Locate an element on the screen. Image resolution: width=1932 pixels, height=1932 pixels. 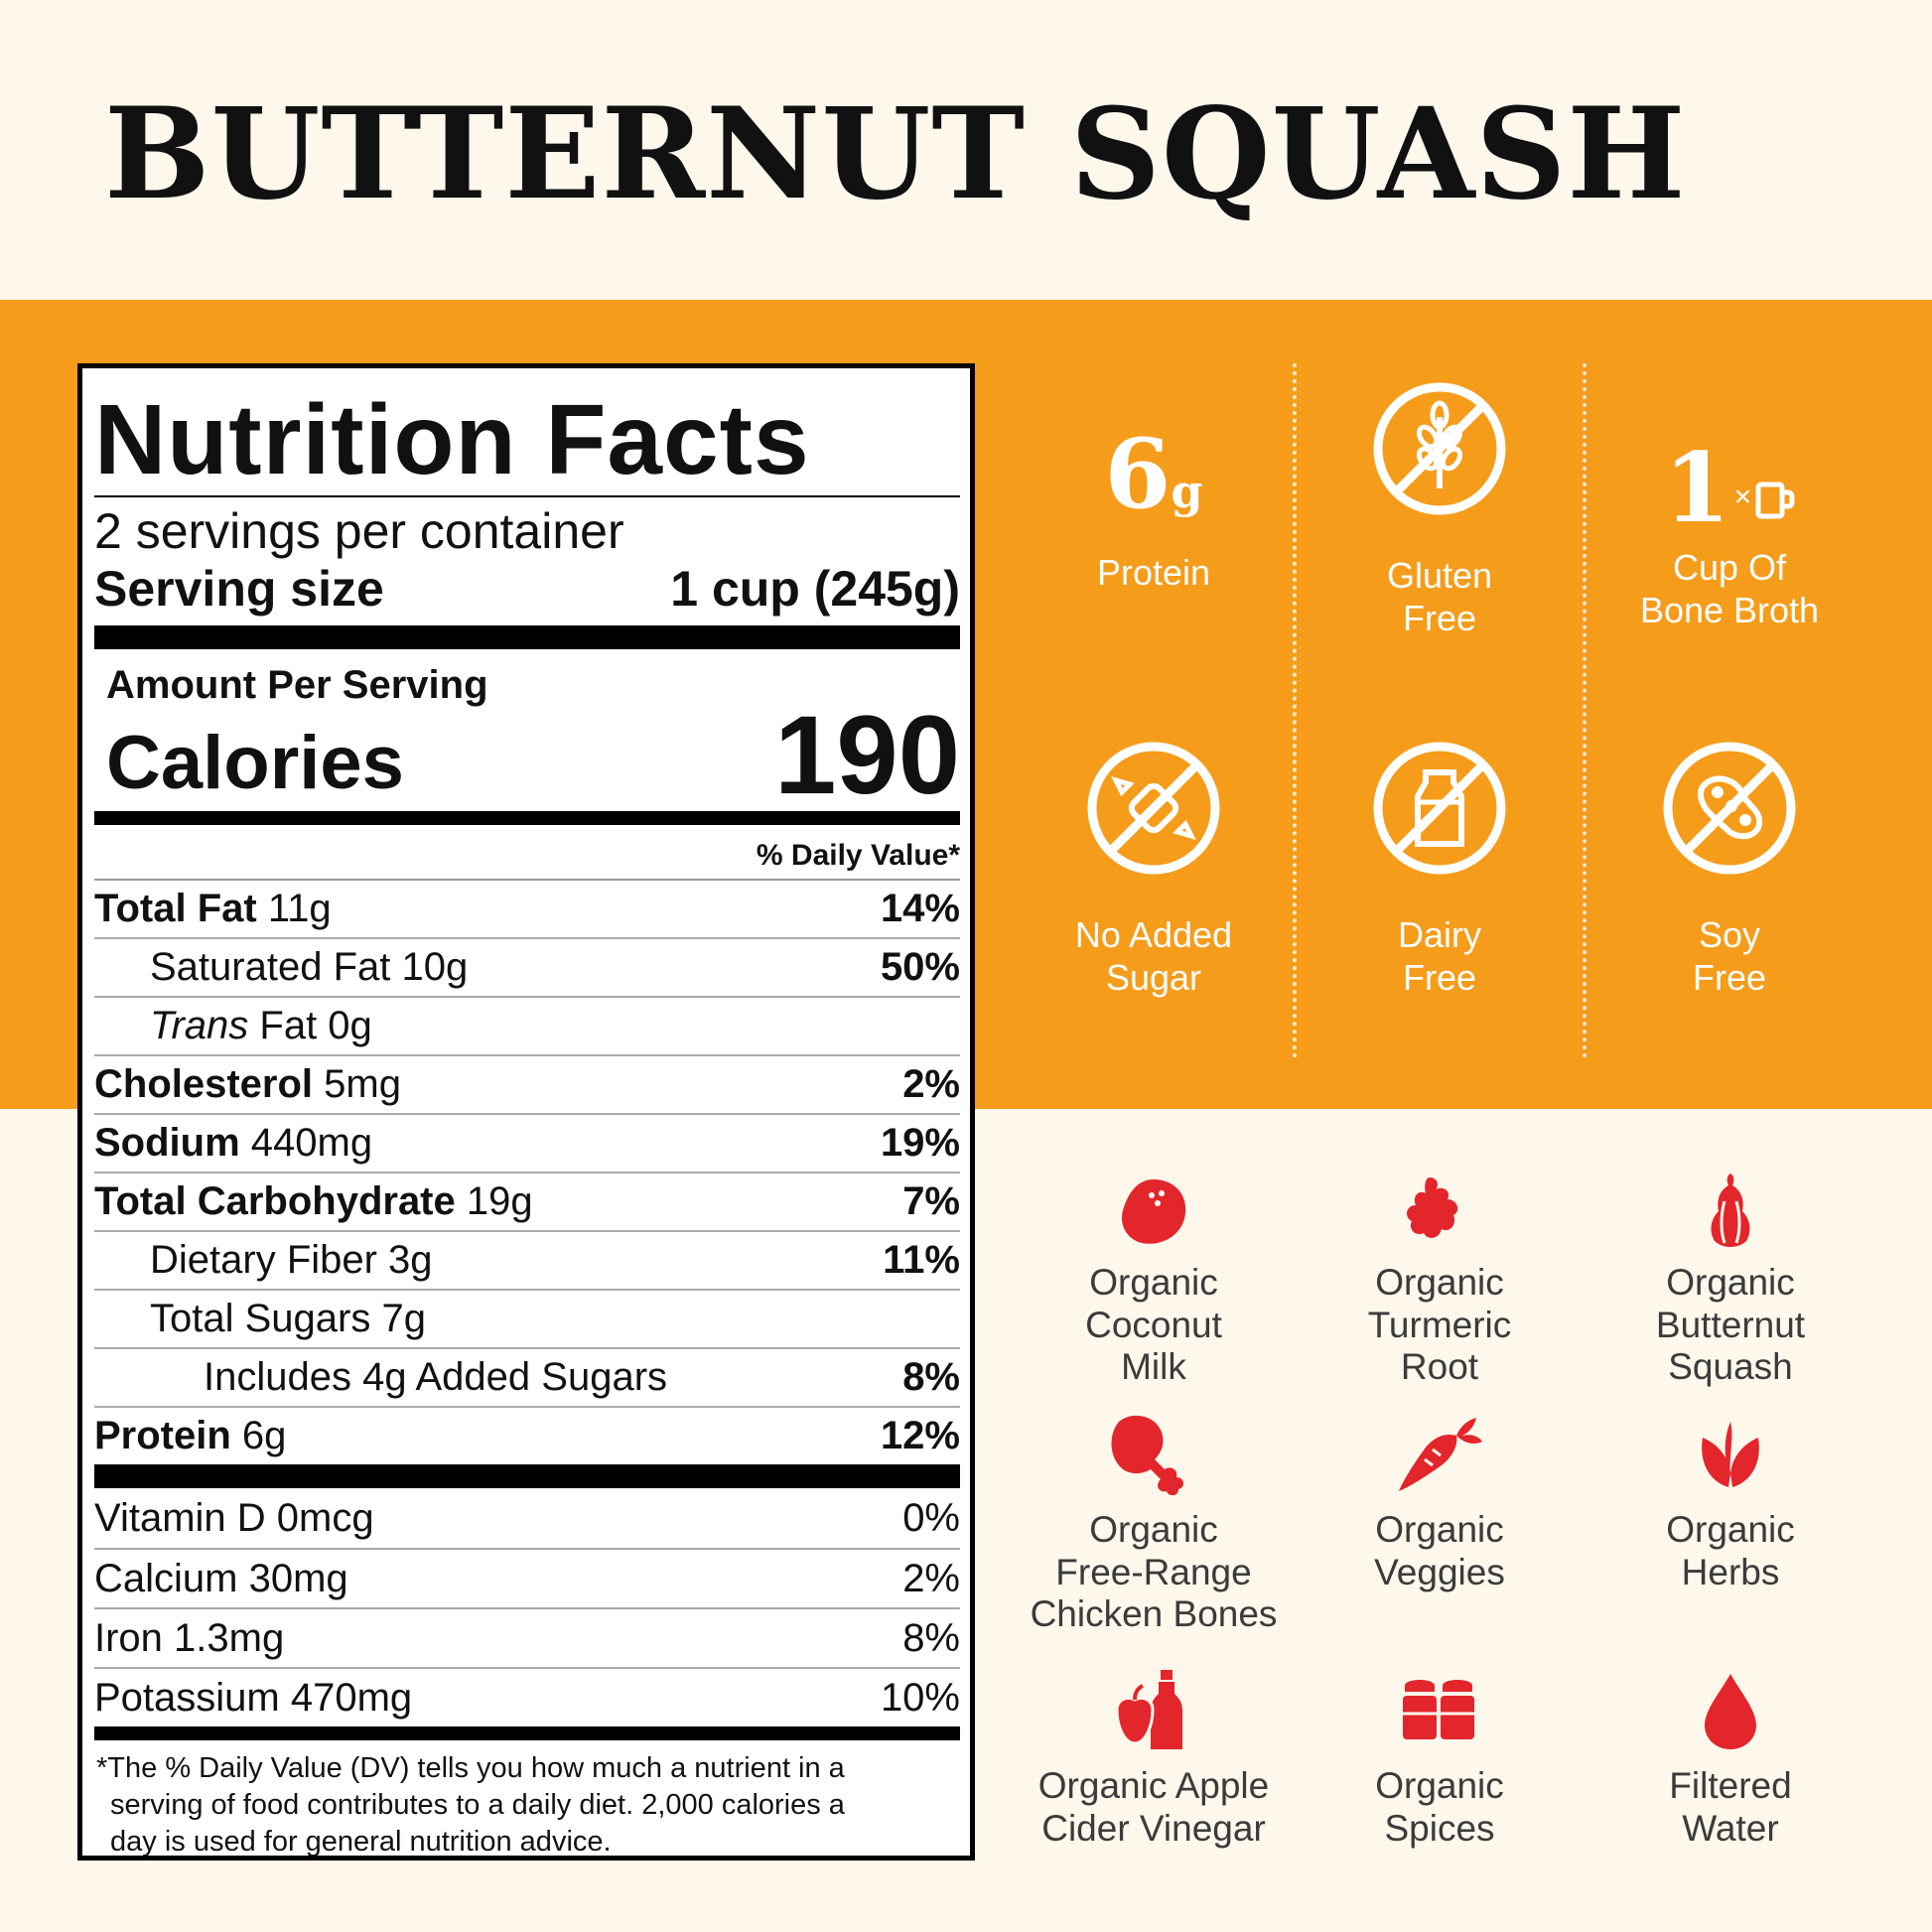
nutrient-amount: 6g is located at coordinates (259, 1435).